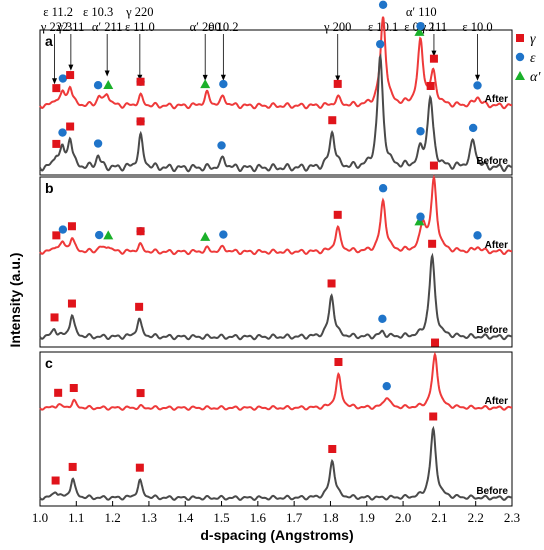 The height and width of the screenshot is (550, 544). I want to click on legend: γε α′, so click(528, 58).